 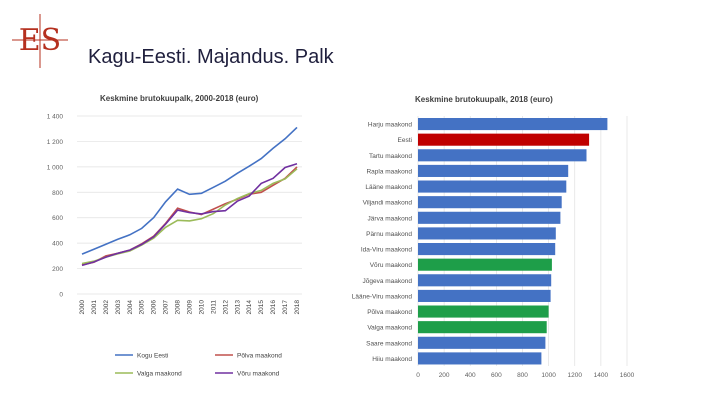 What do you see at coordinates (225, 307) in the screenshot?
I see `line-chart-x-tick-label: 2012` at bounding box center [225, 307].